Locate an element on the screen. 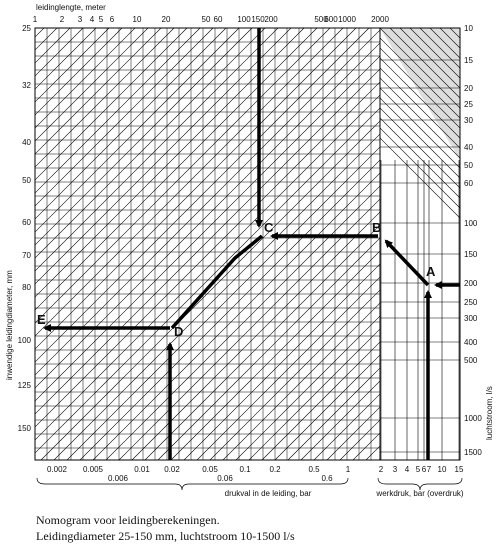 This screenshot has height=550, width=500. right-grid is located at coordinates (420, 230).